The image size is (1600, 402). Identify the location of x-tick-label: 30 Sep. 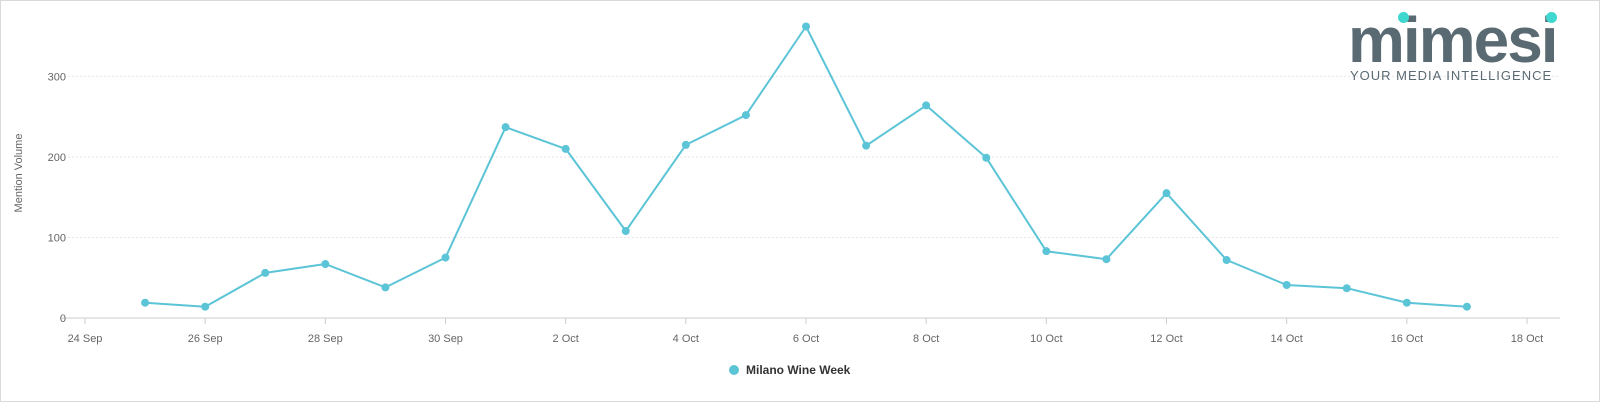
(445, 339).